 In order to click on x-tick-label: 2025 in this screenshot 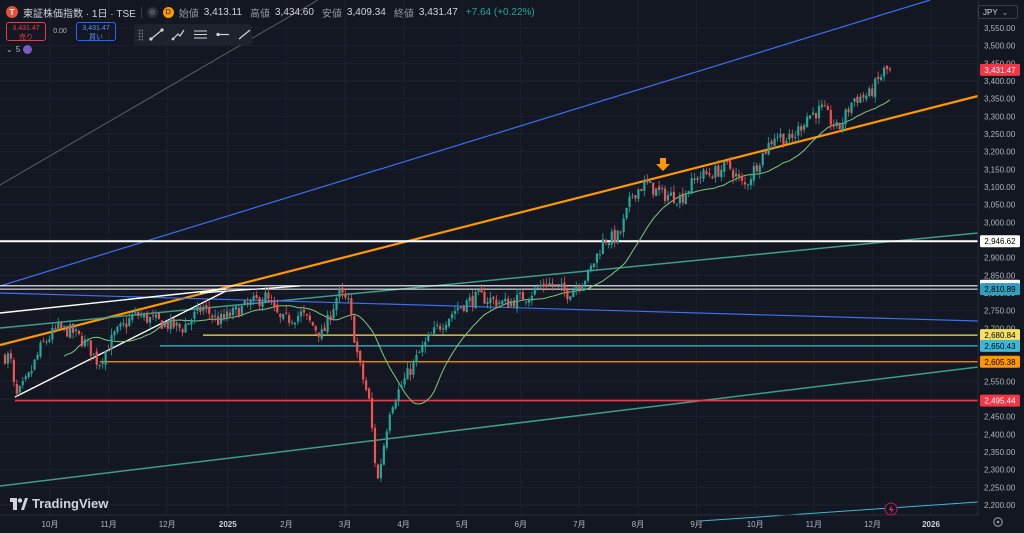, I will do `click(228, 524)`.